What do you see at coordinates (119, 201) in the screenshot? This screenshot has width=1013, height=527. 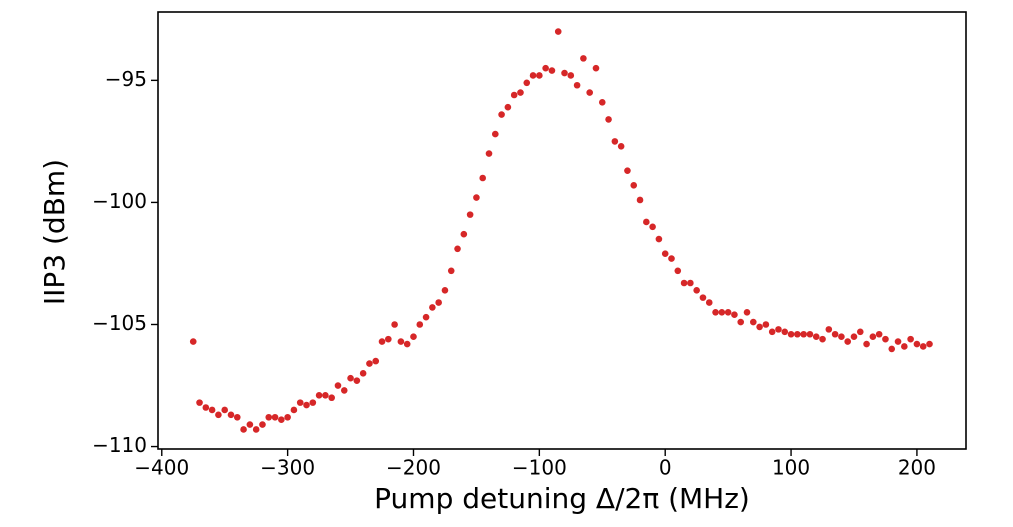 I see `y-tick-label: −100` at bounding box center [119, 201].